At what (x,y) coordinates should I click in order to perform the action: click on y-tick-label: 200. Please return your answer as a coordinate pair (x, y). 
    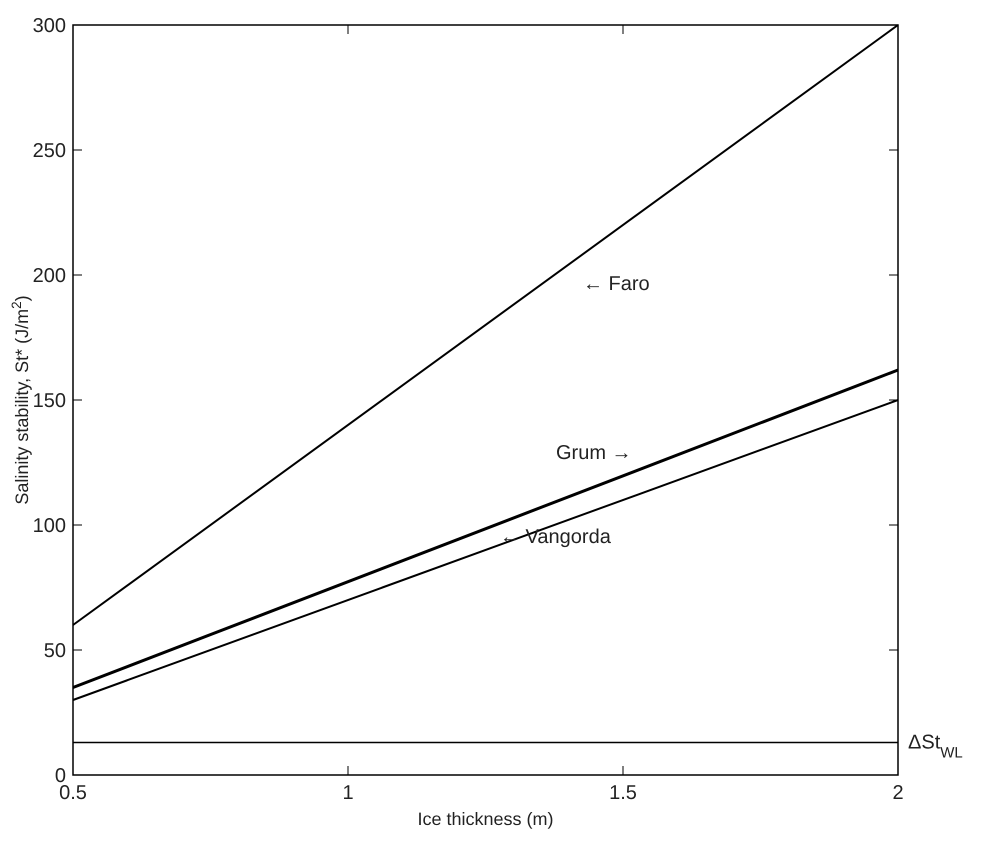
    Looking at the image, I should click on (49, 276).